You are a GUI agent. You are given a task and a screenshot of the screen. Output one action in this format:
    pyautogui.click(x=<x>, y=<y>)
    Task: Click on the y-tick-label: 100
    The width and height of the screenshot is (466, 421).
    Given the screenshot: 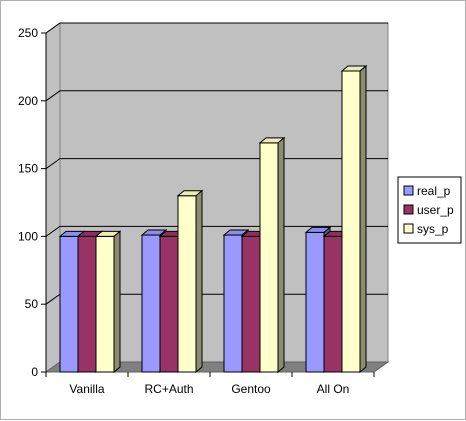 What is the action you would take?
    pyautogui.click(x=28, y=236)
    